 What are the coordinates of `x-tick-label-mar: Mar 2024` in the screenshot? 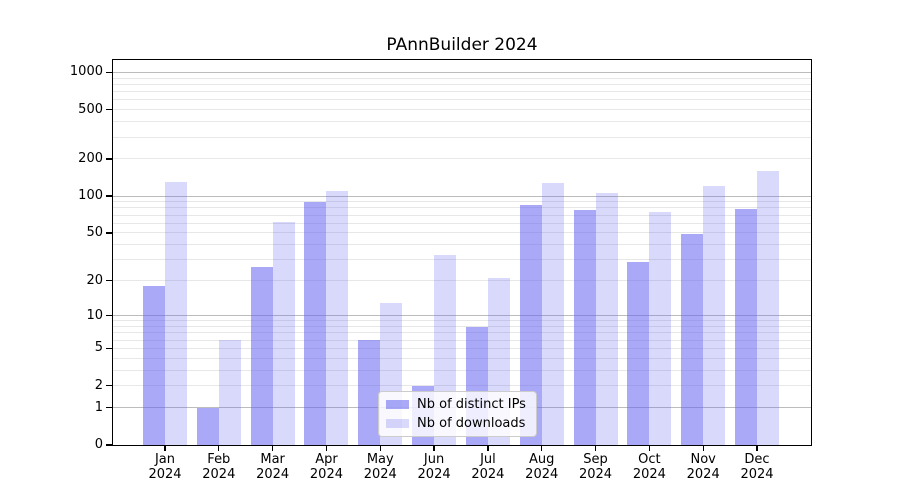 It's located at (273, 467).